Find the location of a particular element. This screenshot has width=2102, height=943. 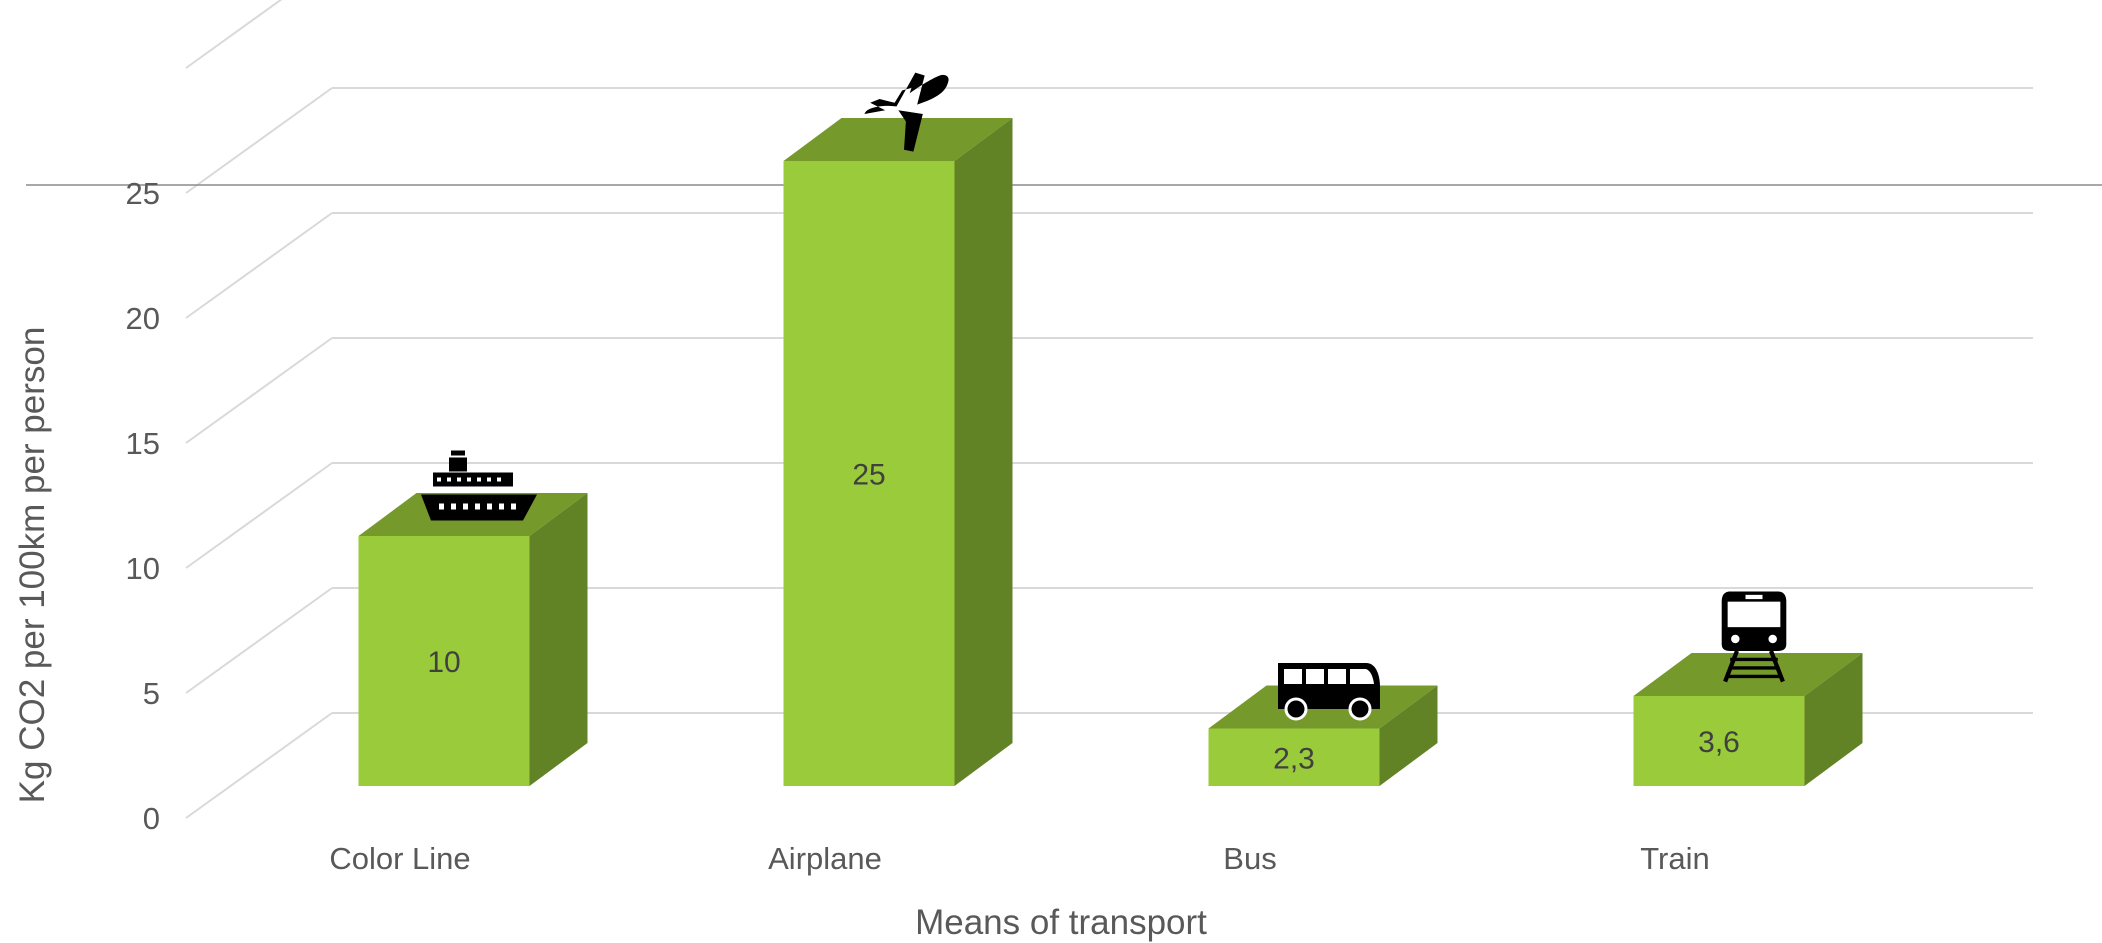

y-tick-label: 20 is located at coordinates (143, 318).